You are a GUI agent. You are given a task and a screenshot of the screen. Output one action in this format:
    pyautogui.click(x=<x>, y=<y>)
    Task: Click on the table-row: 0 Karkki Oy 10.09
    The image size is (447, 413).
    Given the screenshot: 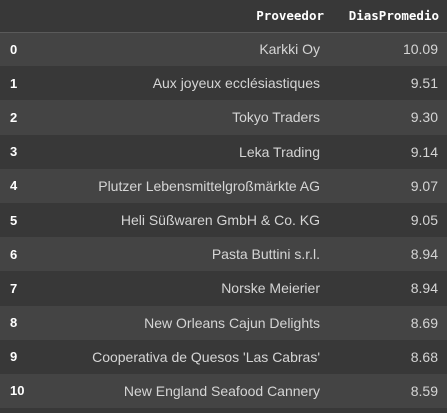 What is the action you would take?
    pyautogui.click(x=223, y=49)
    